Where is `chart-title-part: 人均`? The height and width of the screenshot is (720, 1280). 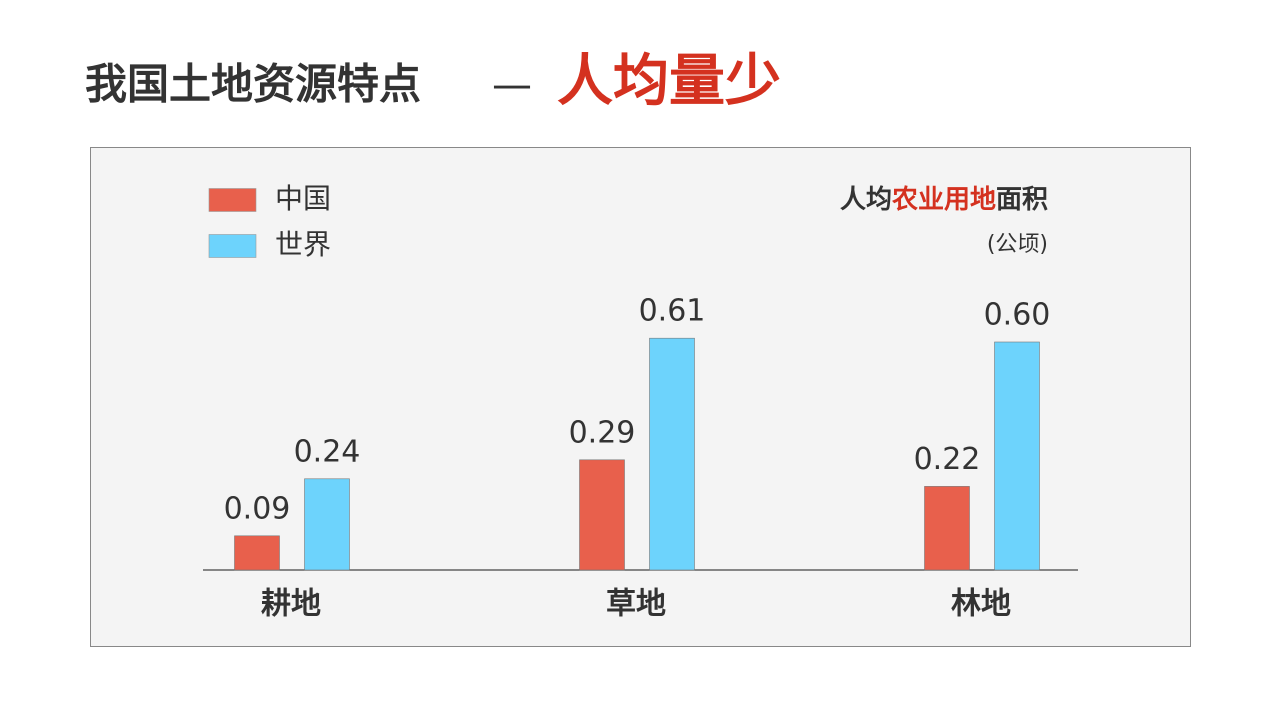 chart-title-part: 人均 is located at coordinates (866, 200).